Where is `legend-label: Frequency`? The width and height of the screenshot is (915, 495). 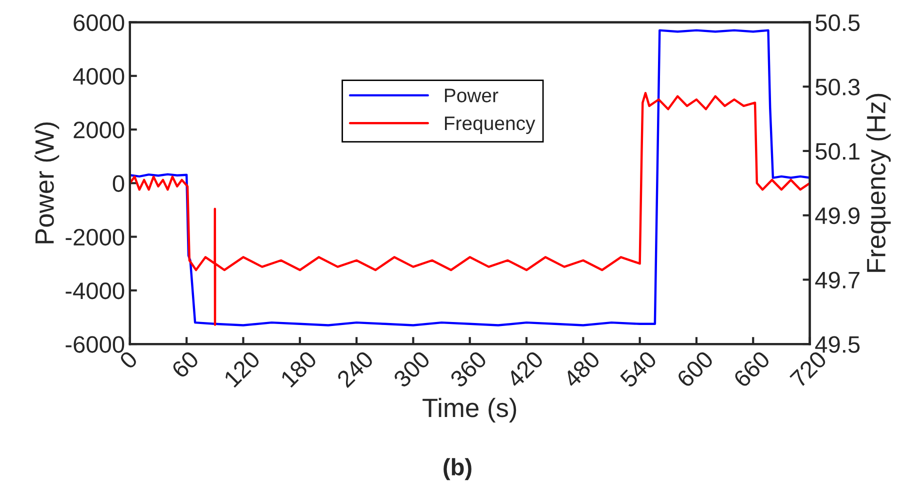 legend-label: Frequency is located at coordinates (490, 125).